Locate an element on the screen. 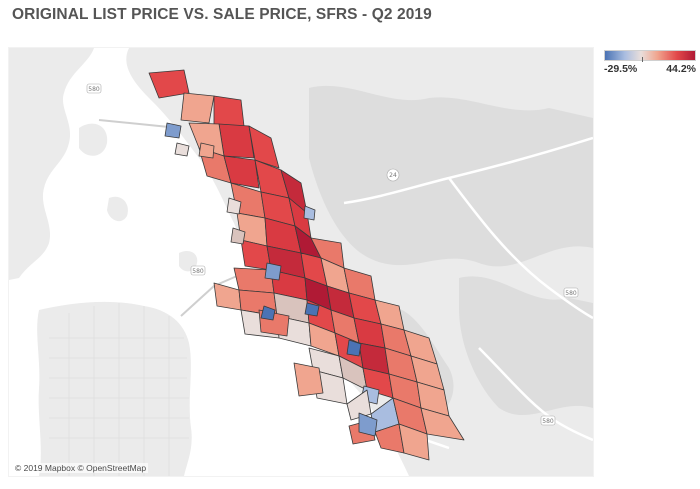  map-attribution: © 2019 Mapbox © OpenStreetMap is located at coordinates (81, 468).